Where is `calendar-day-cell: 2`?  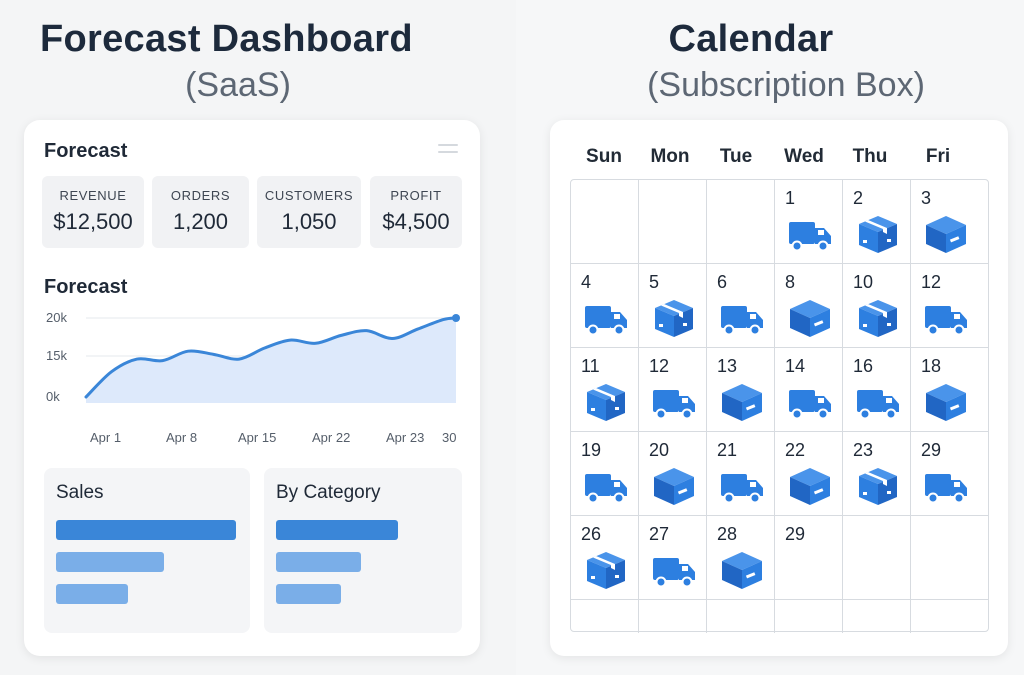
calendar-day-cell: 2 is located at coordinates (877, 222).